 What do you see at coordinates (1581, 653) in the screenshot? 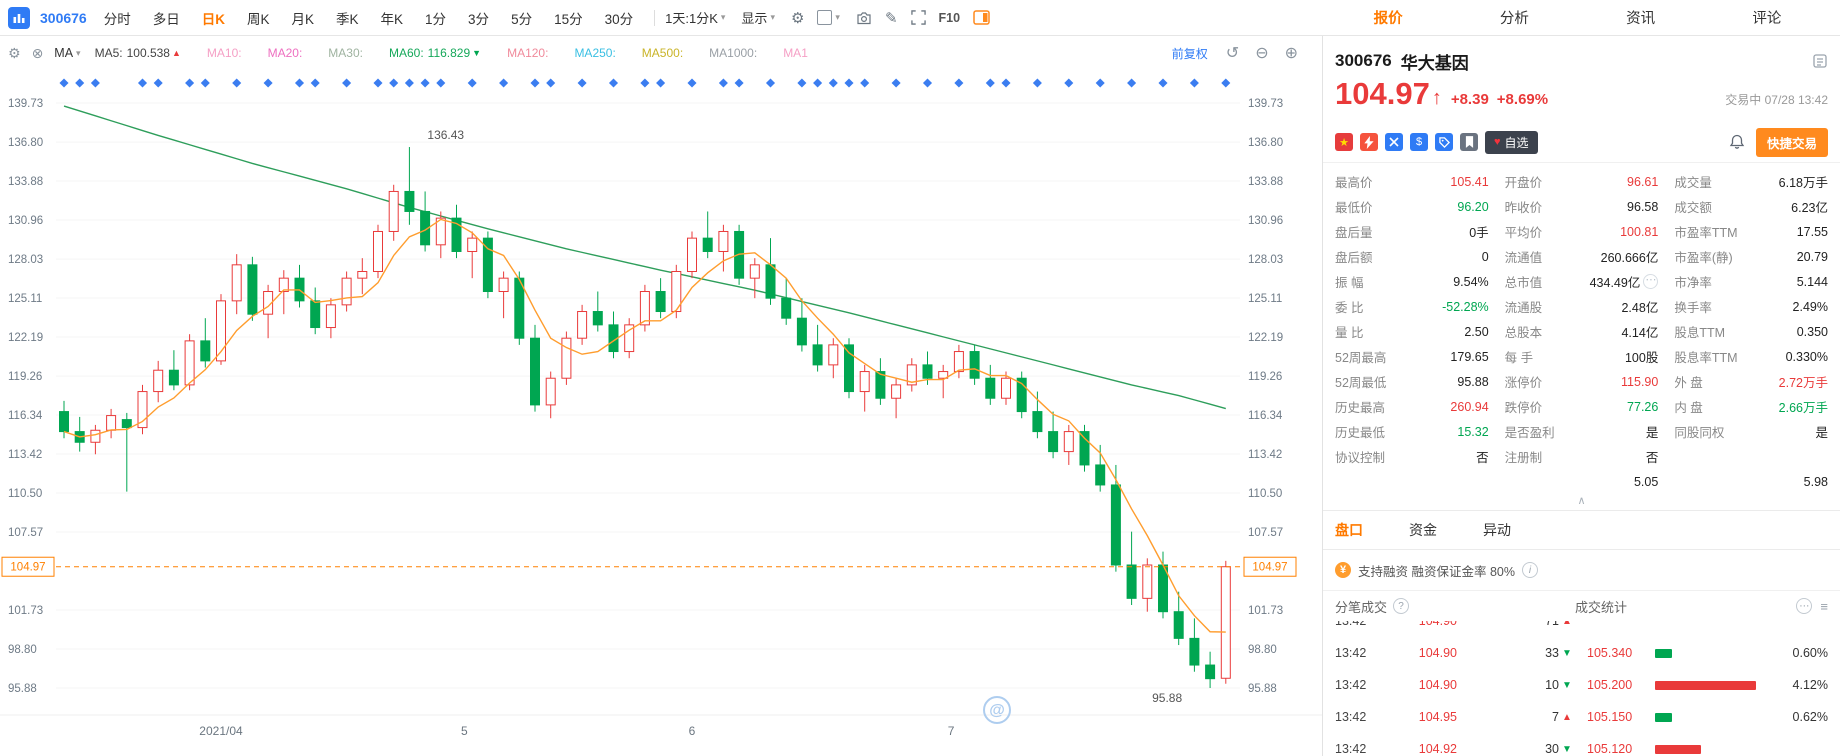
I see `tick-row: 13:42 104.90 33 ▼ 105.340 0.60%` at bounding box center [1581, 653].